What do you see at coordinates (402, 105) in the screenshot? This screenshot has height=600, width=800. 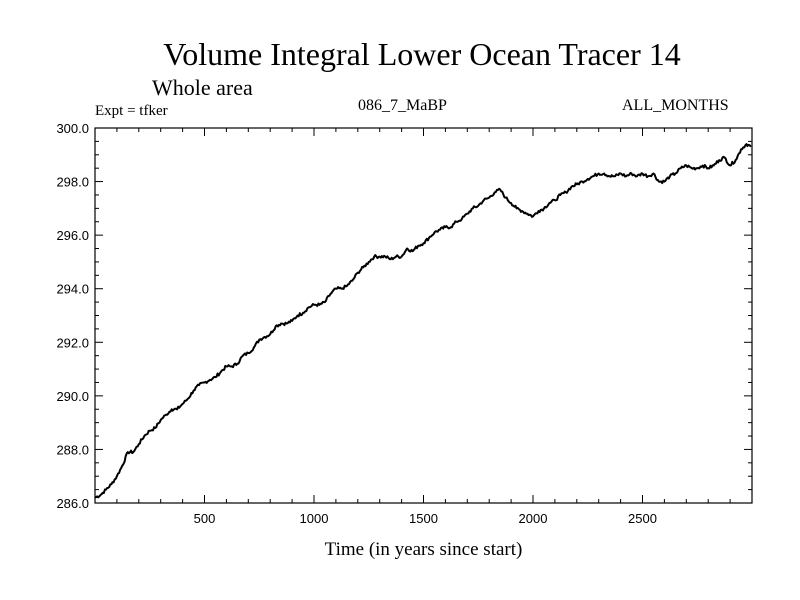 I see `run-label: 086_7_MaBP` at bounding box center [402, 105].